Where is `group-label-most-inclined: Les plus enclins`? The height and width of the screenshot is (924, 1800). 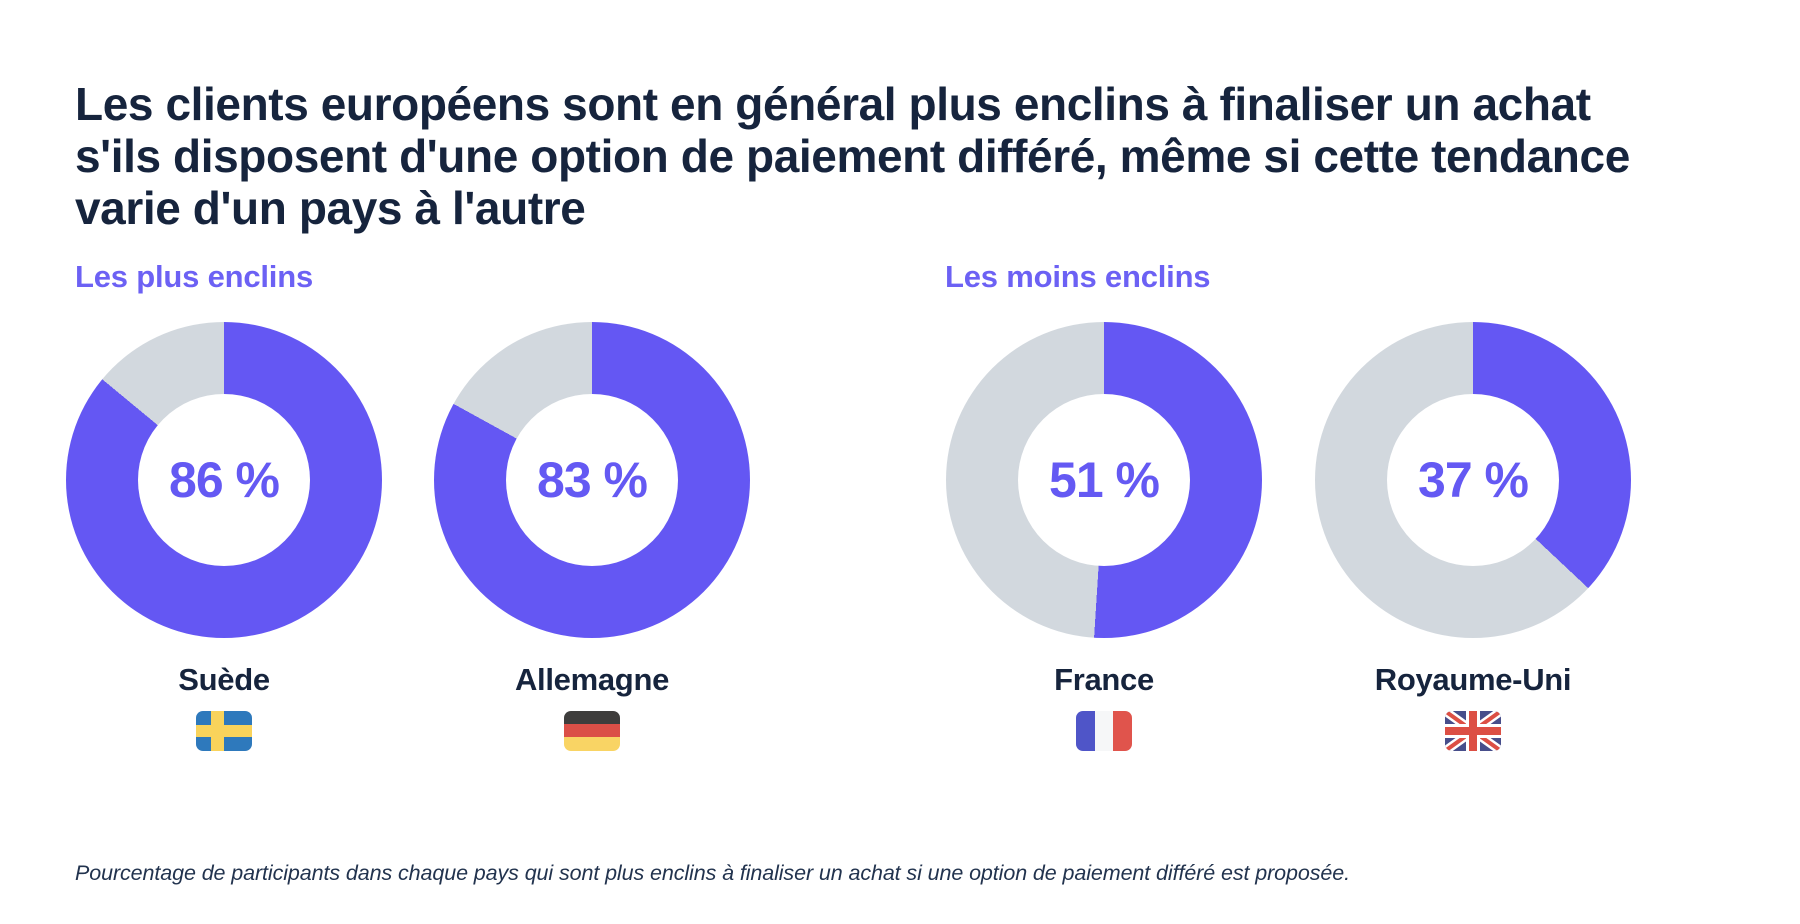
group-label-most-inclined: Les plus enclins is located at coordinates (194, 276).